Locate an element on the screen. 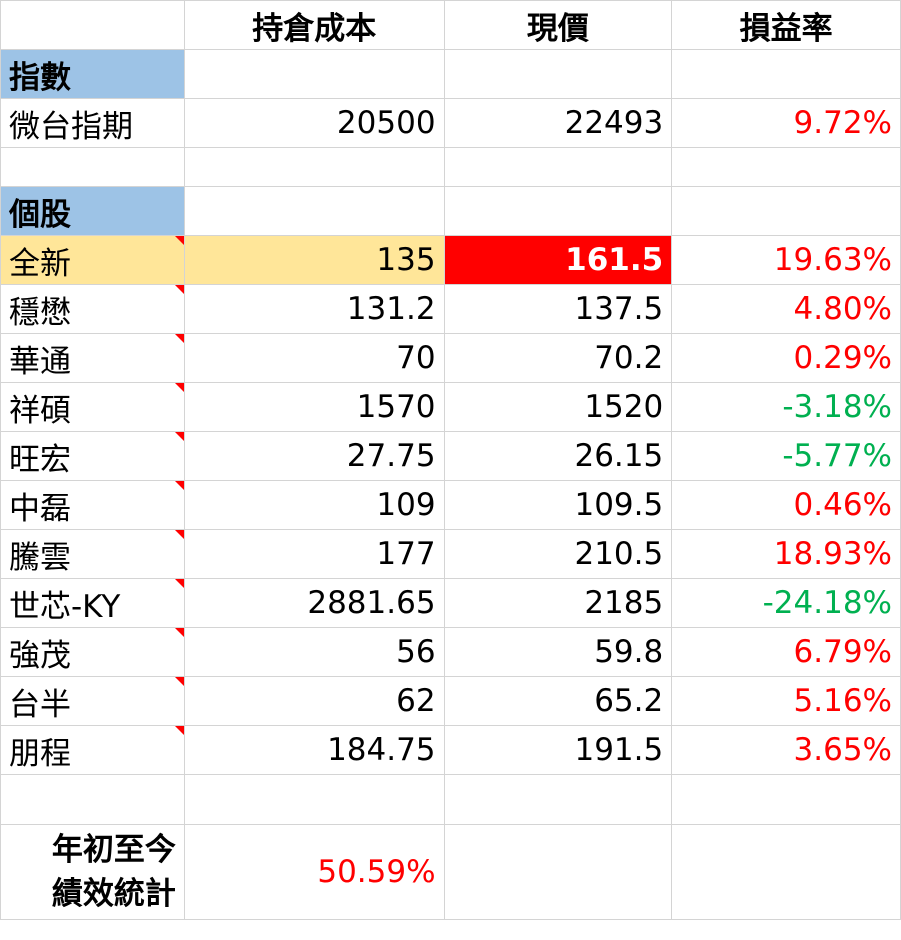 This screenshot has height=940, width=901. section-label-index: 指數 is located at coordinates (92, 74).